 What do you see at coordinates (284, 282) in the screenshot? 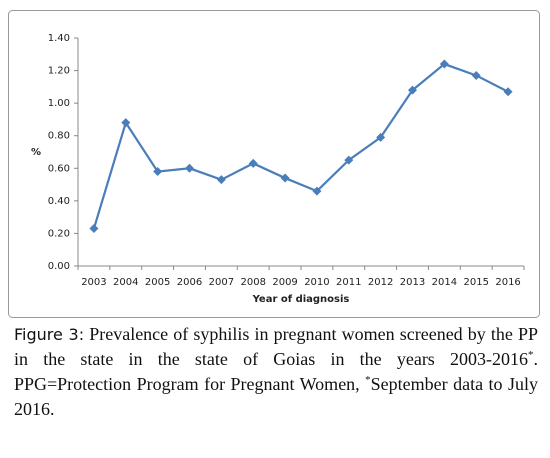
I see `x-tick-label: 2009` at bounding box center [284, 282].